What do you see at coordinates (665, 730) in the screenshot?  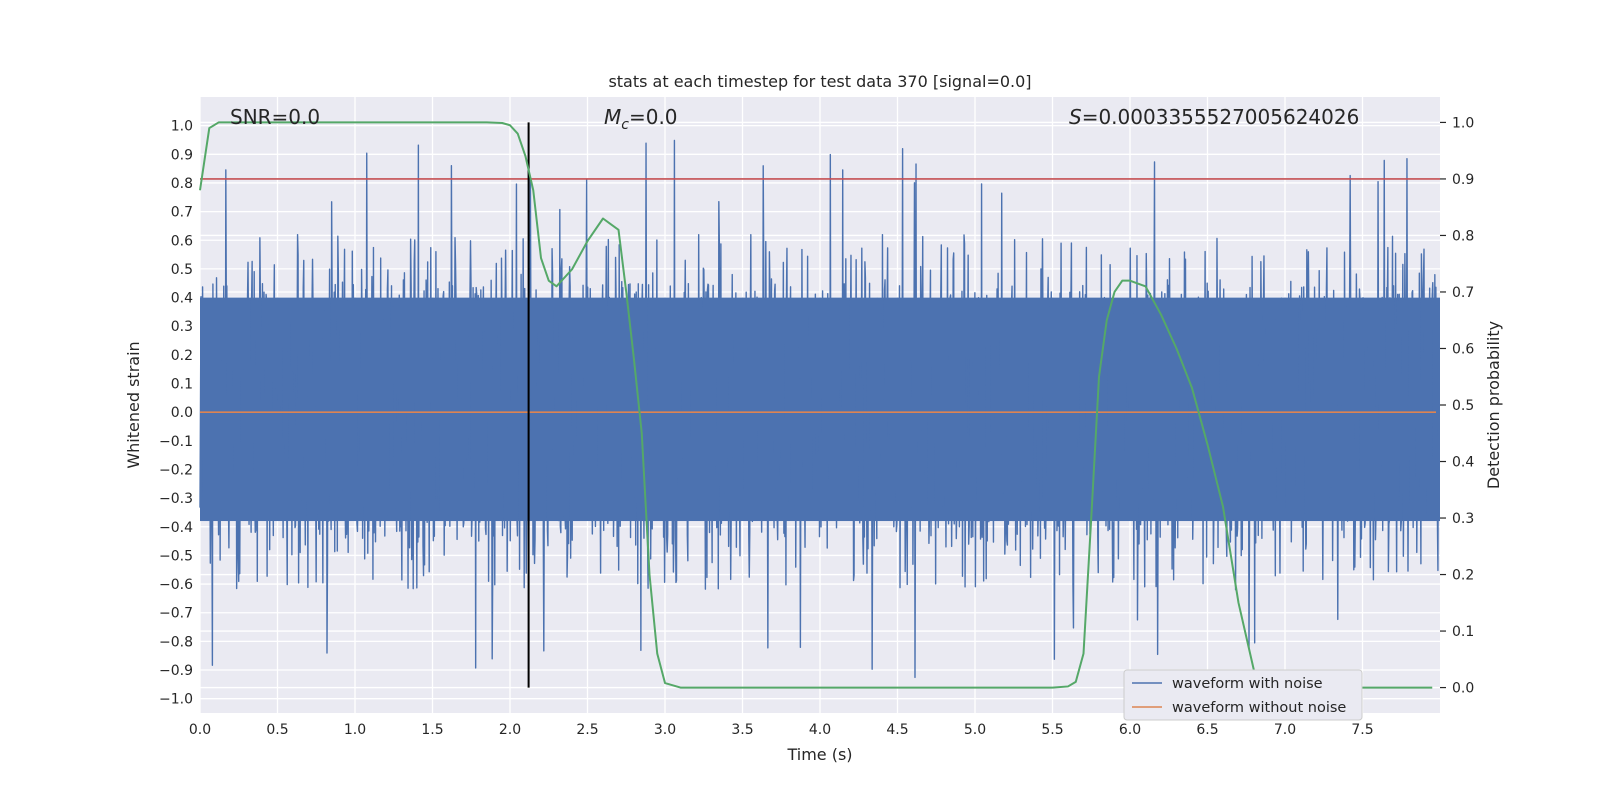 I see `x-tick-label: 3.0` at bounding box center [665, 730].